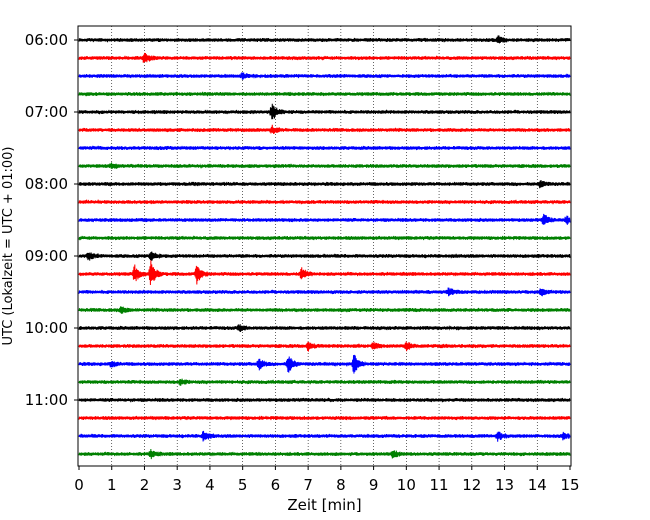 The height and width of the screenshot is (520, 650). I want to click on x-tick-label: 7, so click(308, 485).